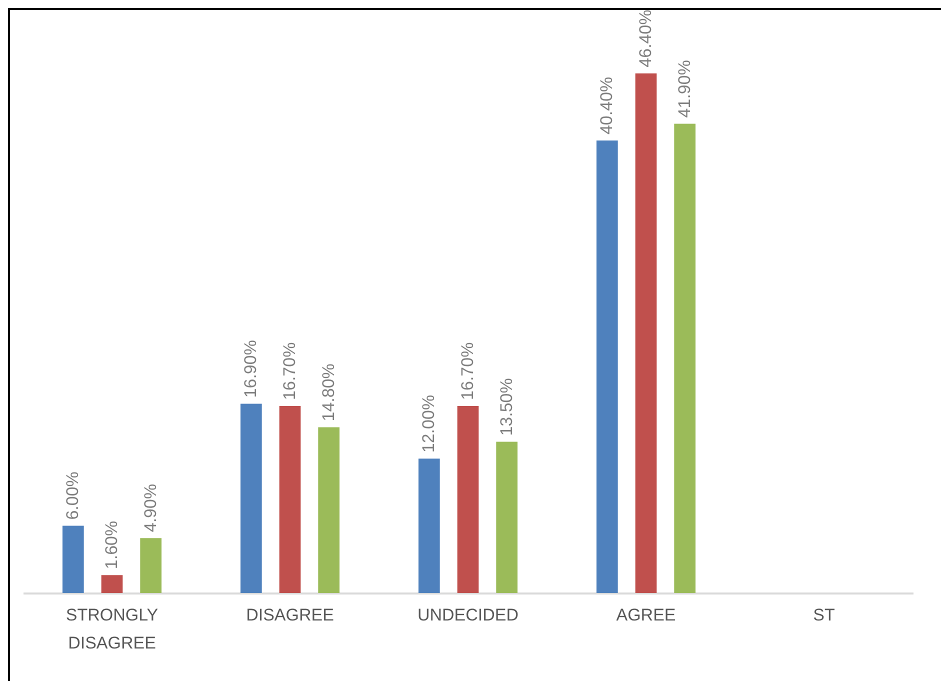  What do you see at coordinates (428, 423) in the screenshot?
I see `data-label: 12.00%` at bounding box center [428, 423].